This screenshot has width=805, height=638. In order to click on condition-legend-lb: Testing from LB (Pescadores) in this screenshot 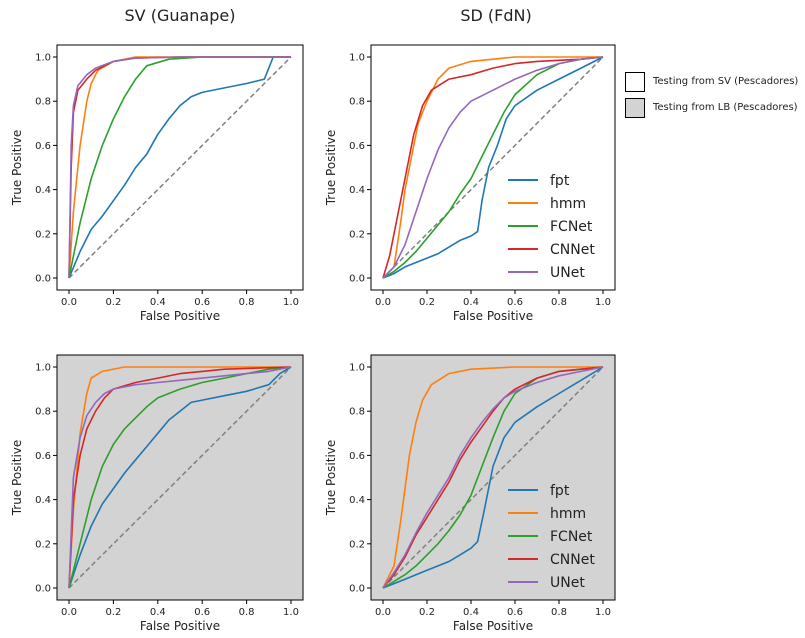, I will do `click(715, 109)`.